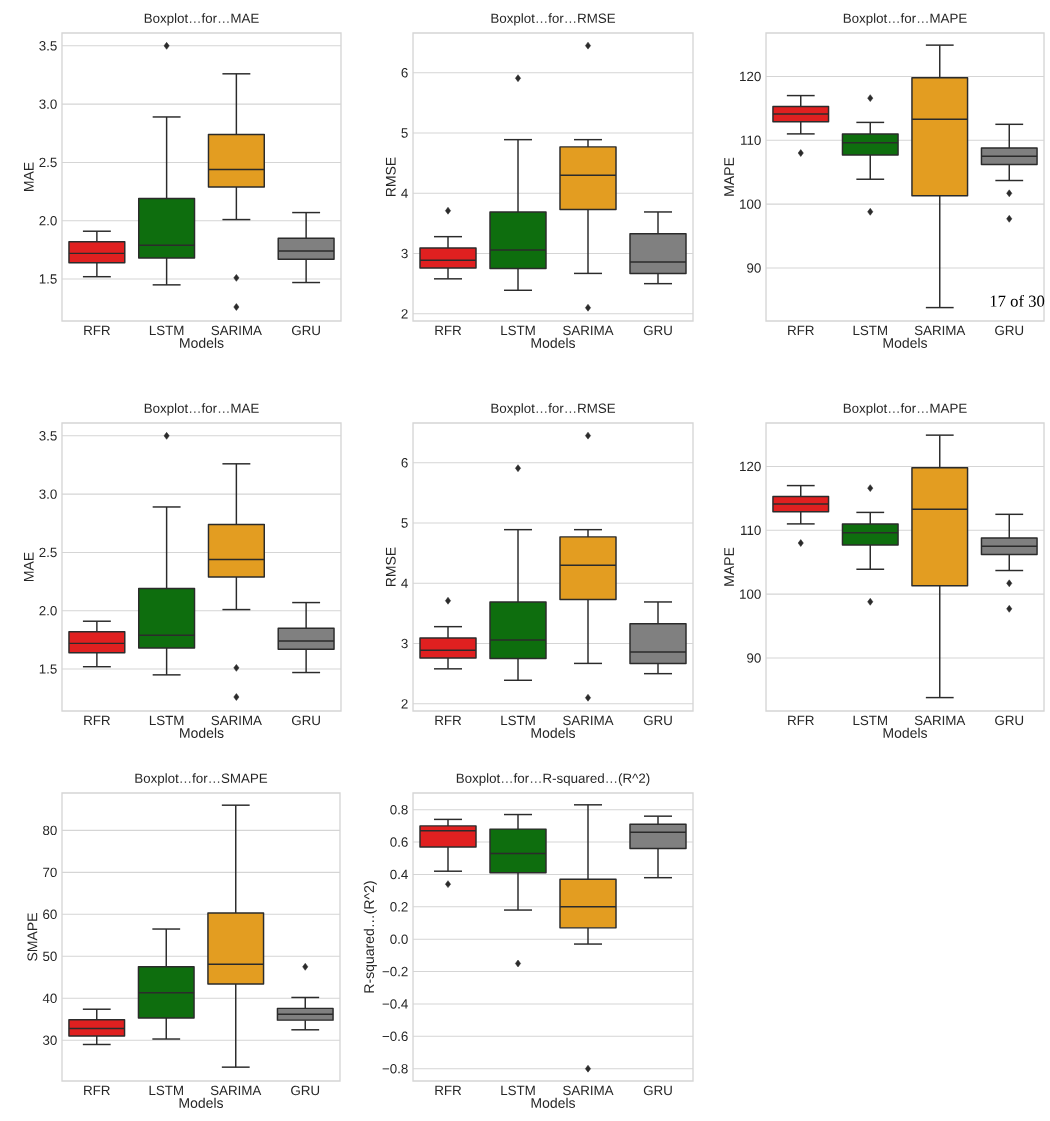 The image size is (1050, 1121). What do you see at coordinates (49, 1040) in the screenshot?
I see `y-tick-label: 30` at bounding box center [49, 1040].